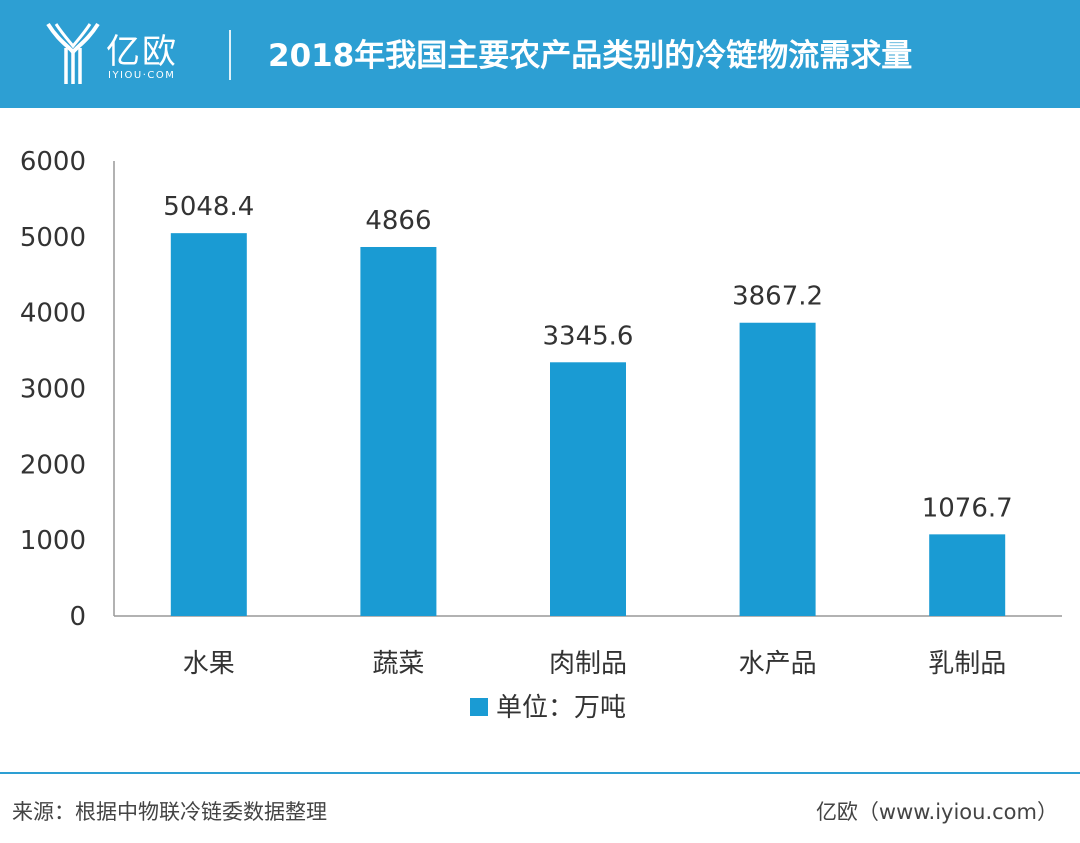  Describe the element at coordinates (53, 390) in the screenshot. I see `y-tick-label: 3000` at that location.